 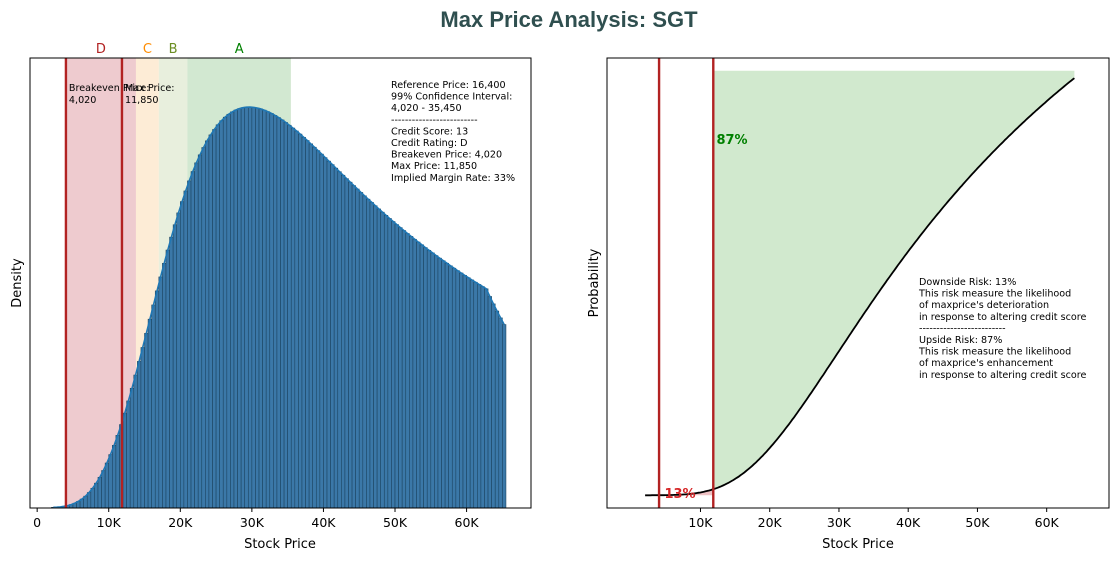 I want to click on x-tick-label: 30K, so click(x=839, y=522).